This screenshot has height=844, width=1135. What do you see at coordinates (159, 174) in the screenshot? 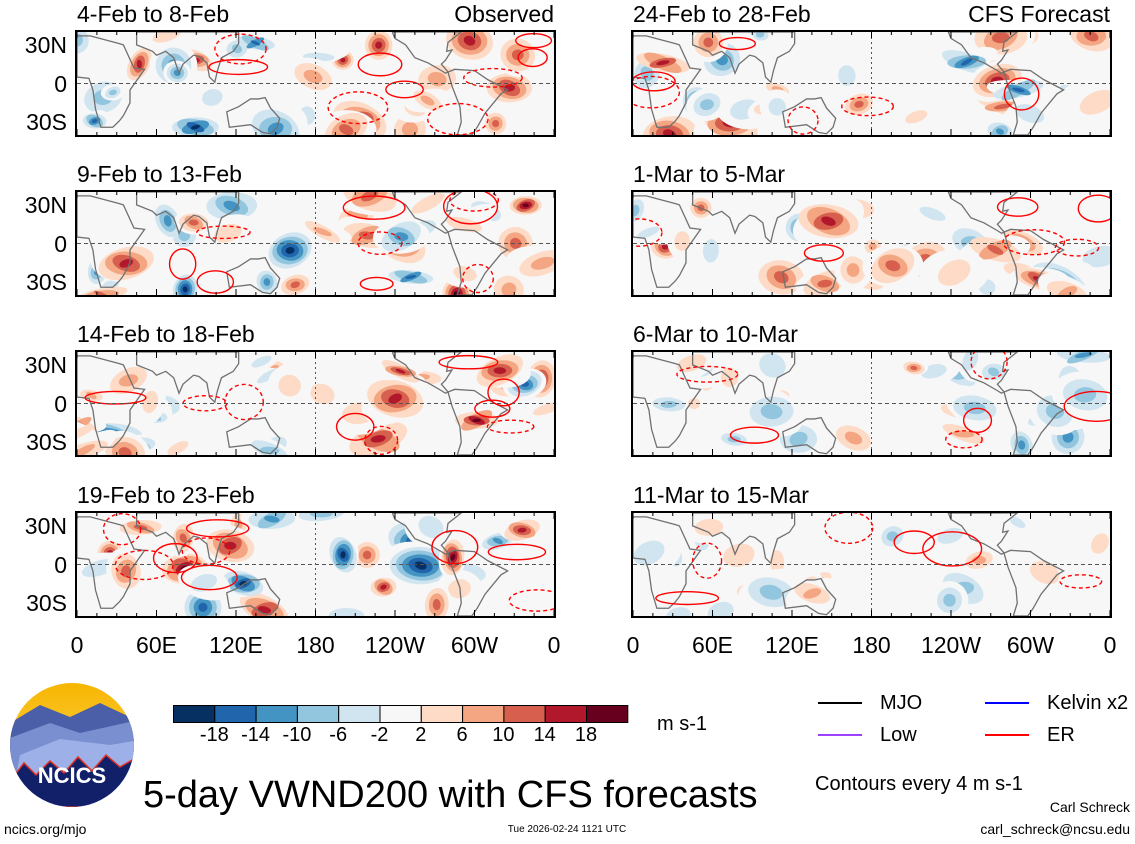
I see `panel-title: 9-Feb to 13-Feb` at bounding box center [159, 174].